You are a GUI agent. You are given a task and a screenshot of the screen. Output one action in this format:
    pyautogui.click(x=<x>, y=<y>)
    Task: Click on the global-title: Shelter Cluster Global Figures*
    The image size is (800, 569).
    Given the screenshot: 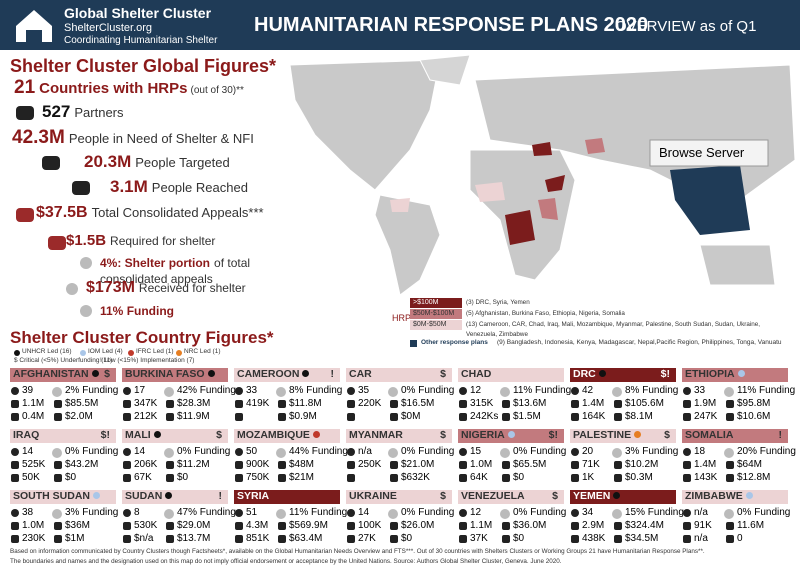 What is the action you would take?
    pyautogui.click(x=143, y=66)
    